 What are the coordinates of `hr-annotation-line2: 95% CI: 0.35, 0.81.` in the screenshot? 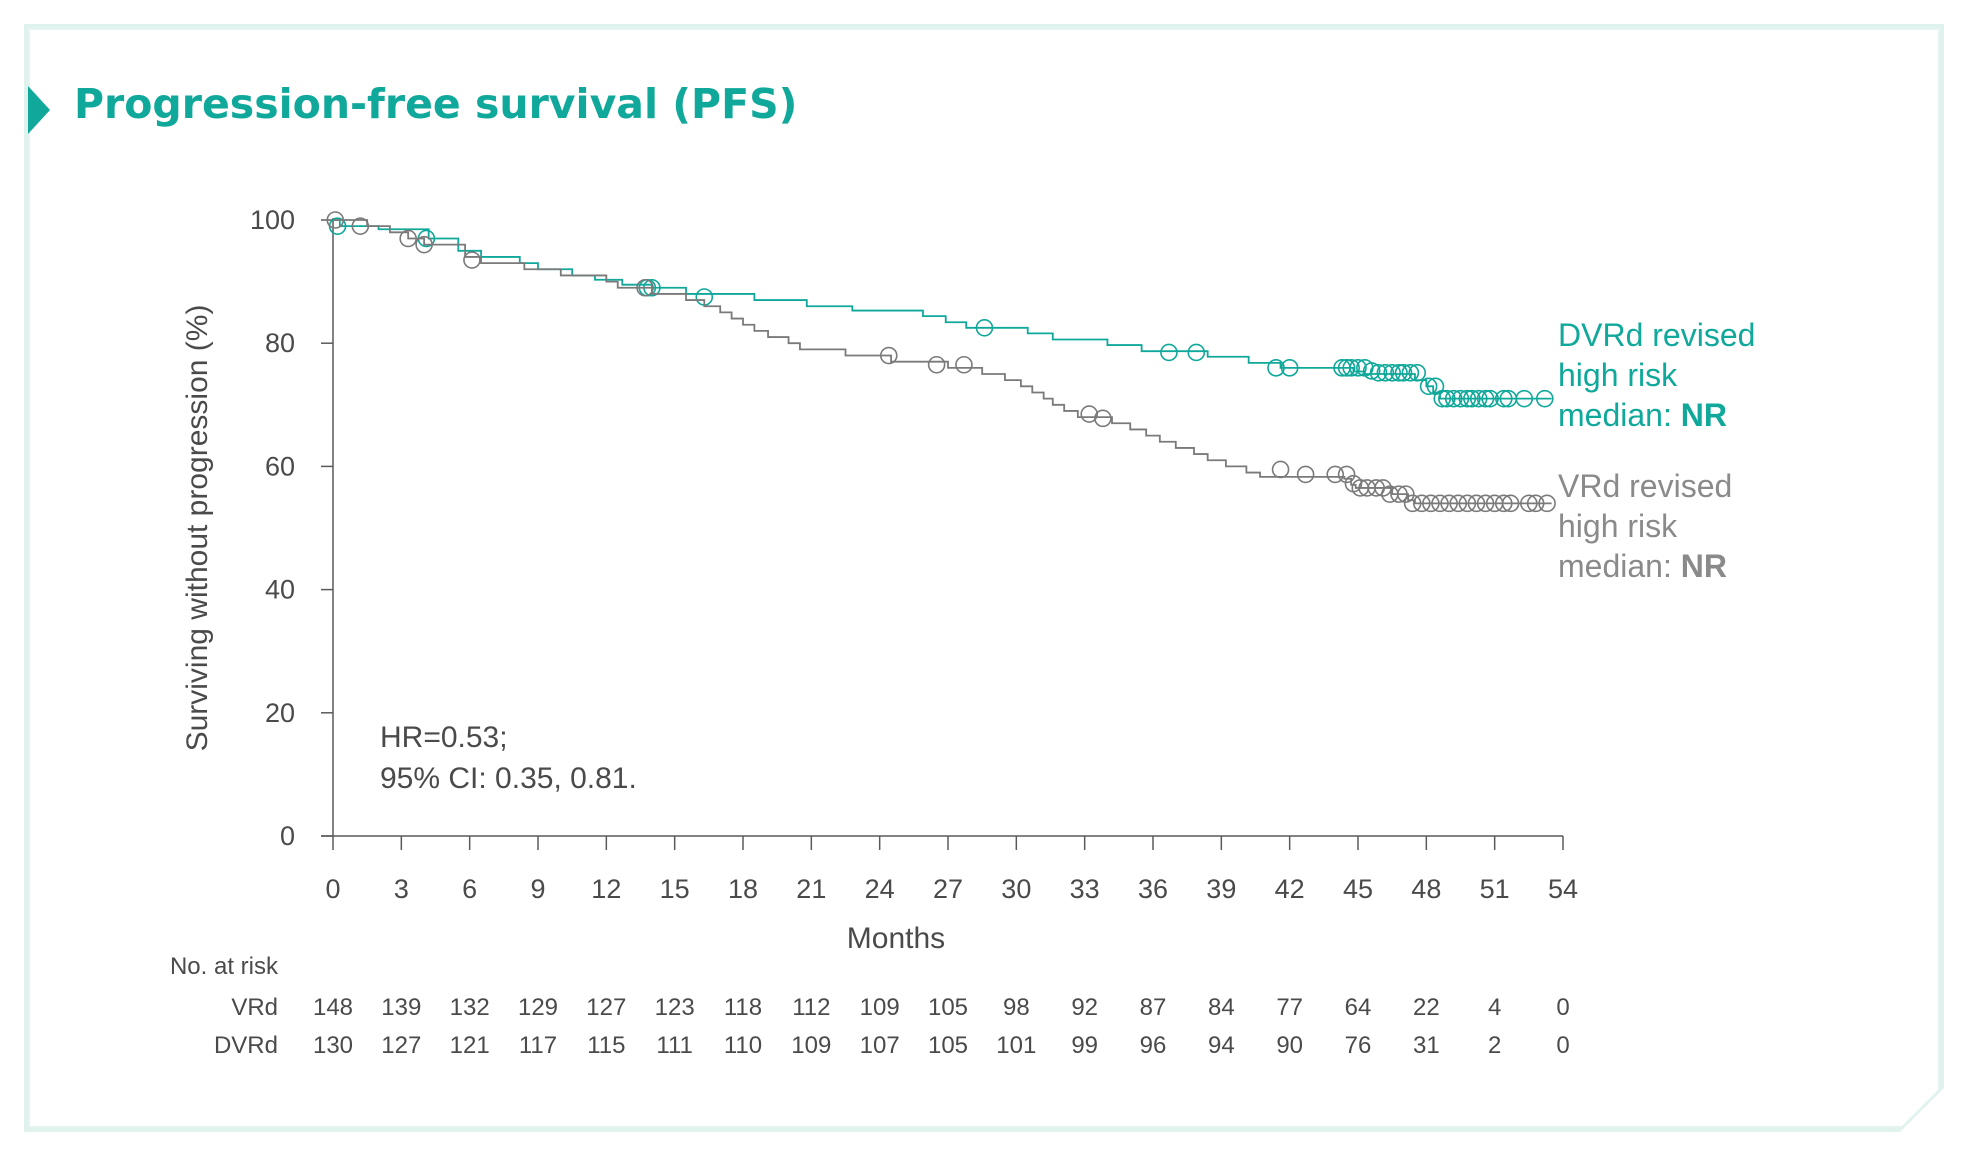 It's located at (508, 778).